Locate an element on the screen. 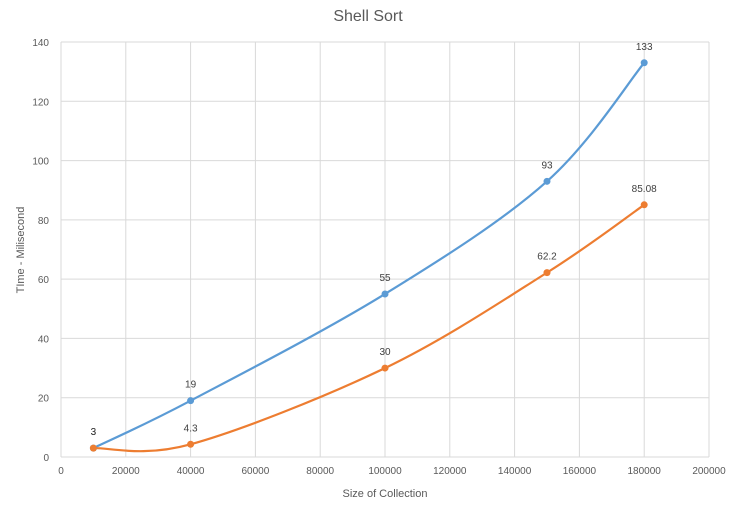  series-1-data-label: 19 is located at coordinates (191, 385).